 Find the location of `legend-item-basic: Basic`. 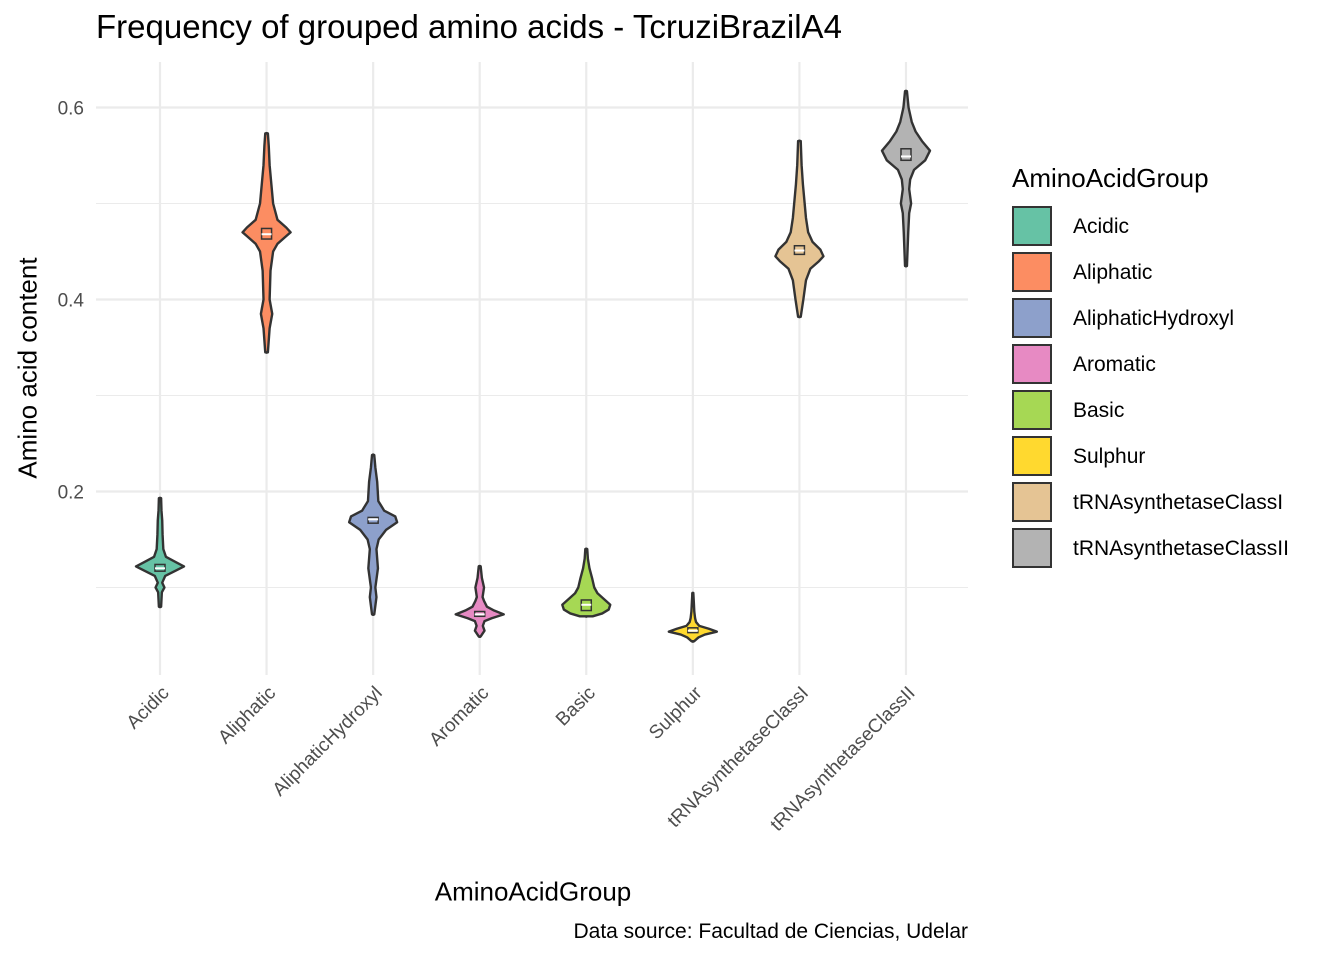

legend-item-basic: Basic is located at coordinates (1110, 413).